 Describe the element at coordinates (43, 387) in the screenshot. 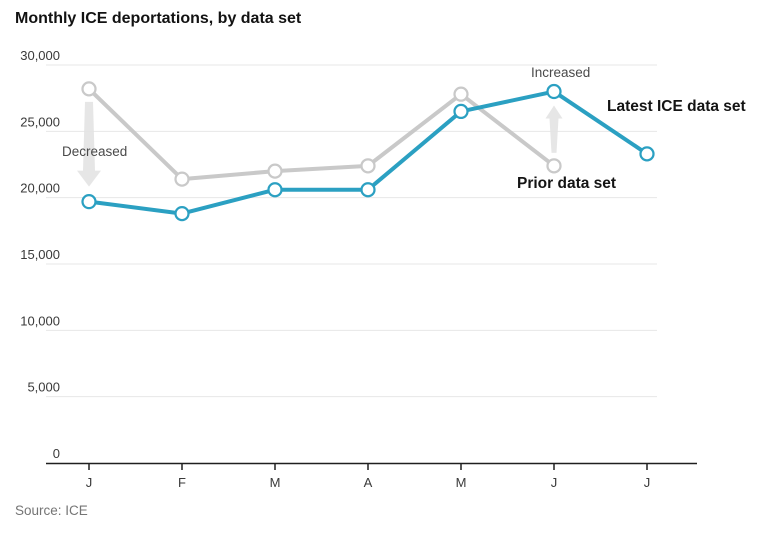

I see `y-axis-label: 5,000` at that location.